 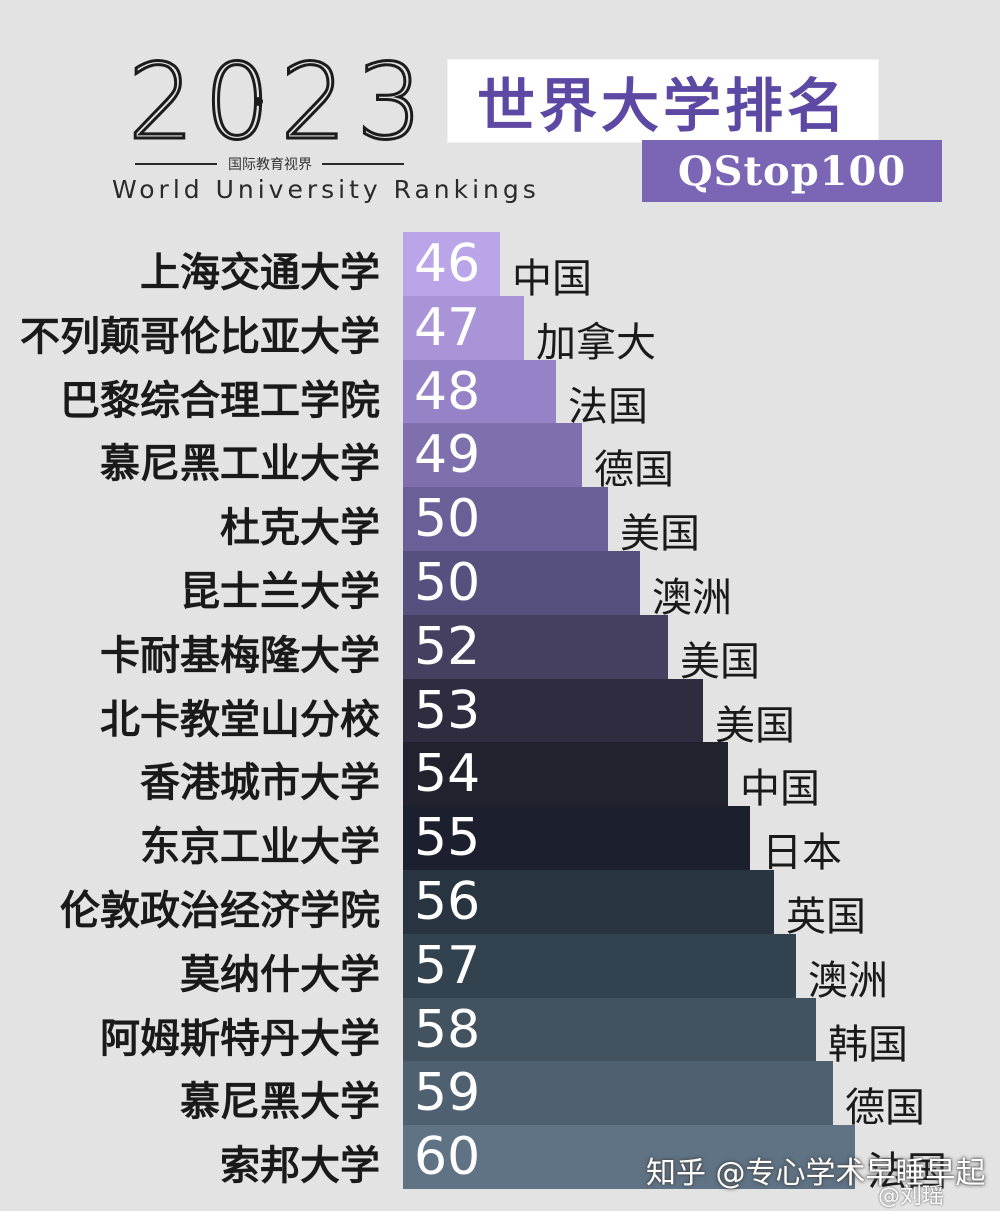 What do you see at coordinates (240, 1038) in the screenshot?
I see `university-label: 阿姆斯特丹大学` at bounding box center [240, 1038].